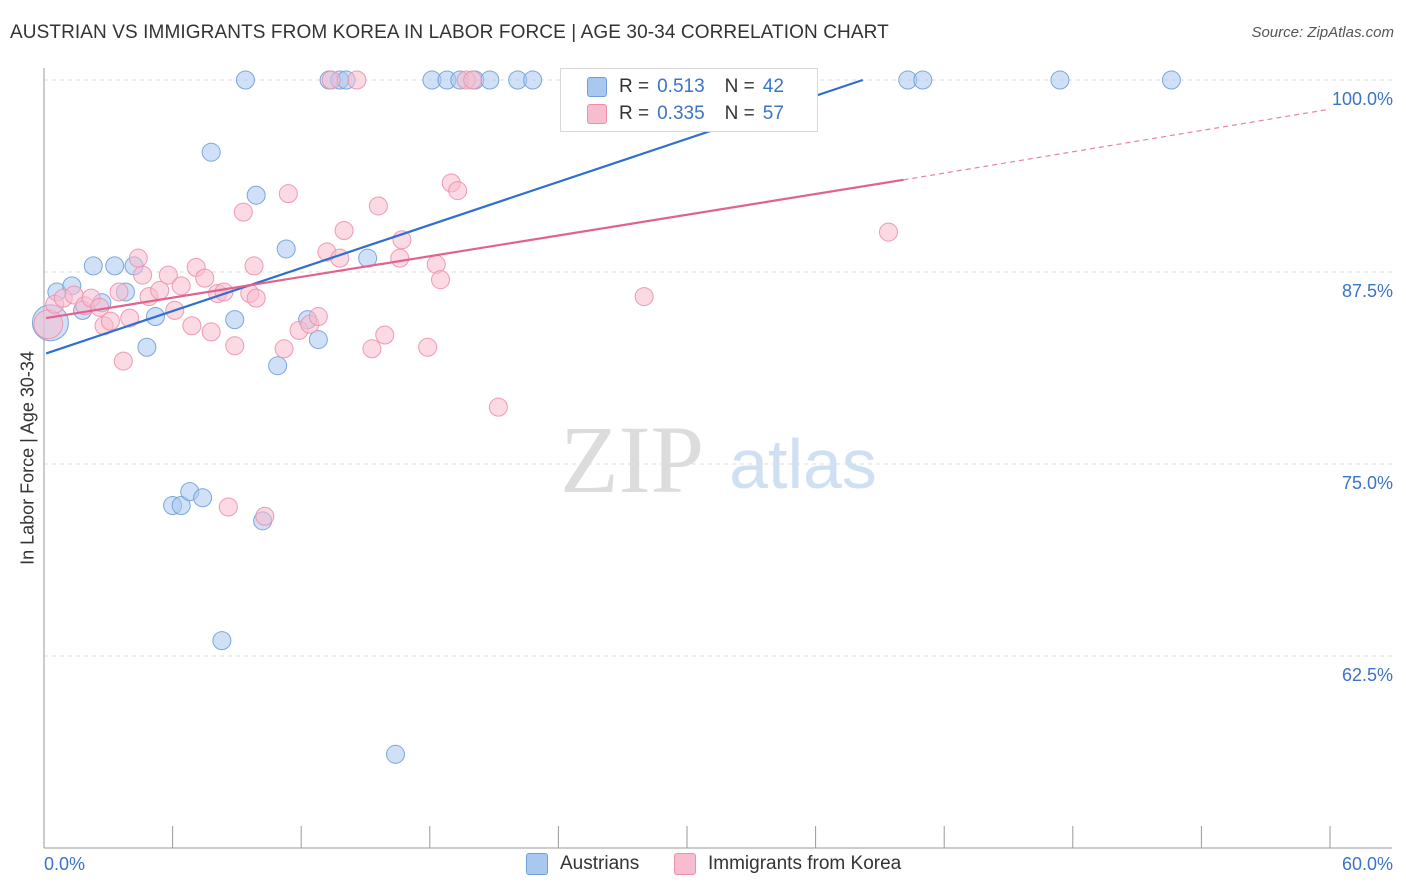  I want to click on y-tick-label: 87.5%, so click(1367, 291).